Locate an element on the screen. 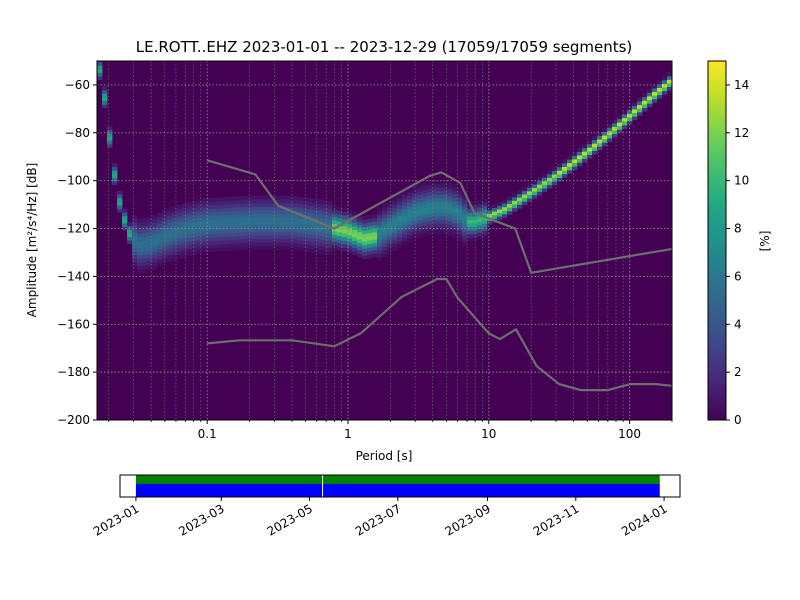 Image resolution: width=800 pixels, height=600 pixels. noise-model-lower is located at coordinates (439, 334).